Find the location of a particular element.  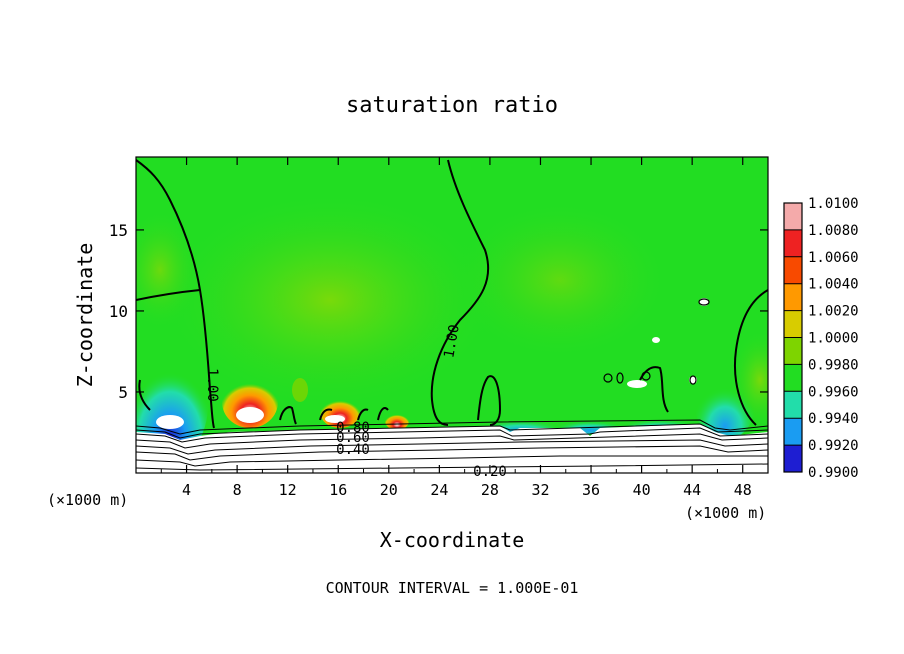

x-tick-label-36: 36 is located at coordinates (591, 490).